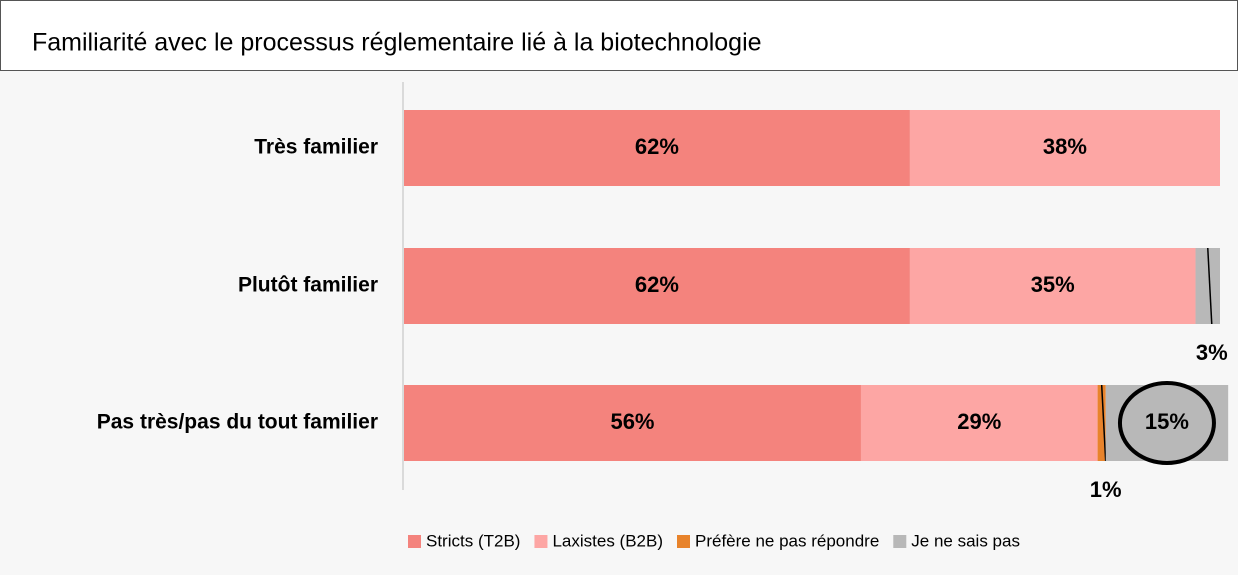 The height and width of the screenshot is (575, 1238). What do you see at coordinates (607, 540) in the screenshot?
I see `legend-label: Laxistes (B2B)` at bounding box center [607, 540].